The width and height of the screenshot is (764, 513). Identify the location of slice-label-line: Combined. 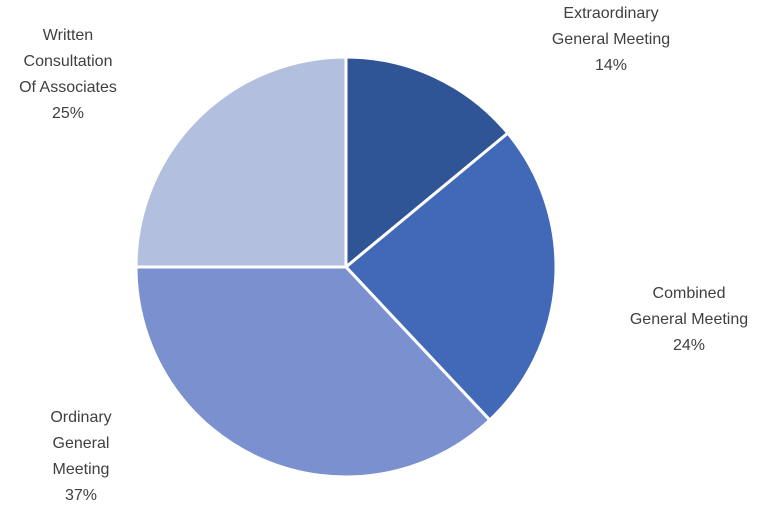
(689, 293).